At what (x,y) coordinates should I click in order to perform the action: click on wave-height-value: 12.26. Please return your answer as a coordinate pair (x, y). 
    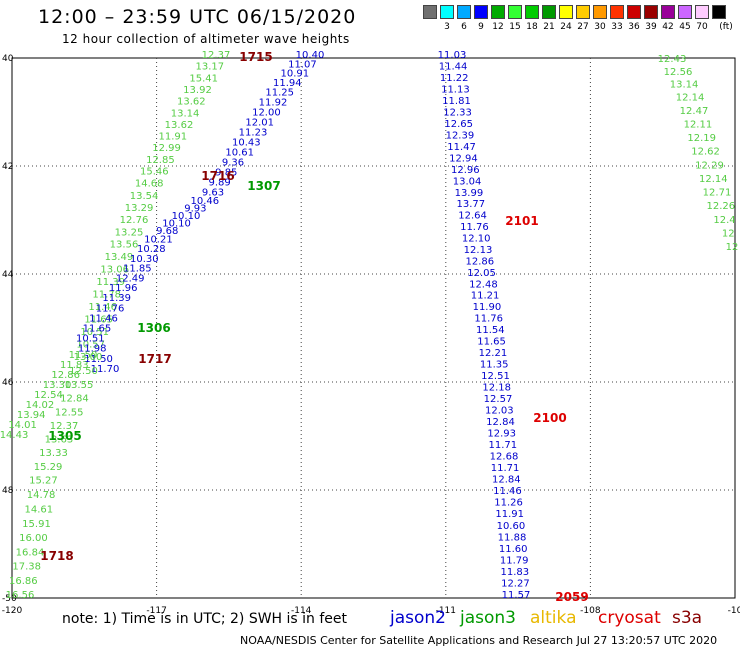
    Looking at the image, I should click on (720, 206).